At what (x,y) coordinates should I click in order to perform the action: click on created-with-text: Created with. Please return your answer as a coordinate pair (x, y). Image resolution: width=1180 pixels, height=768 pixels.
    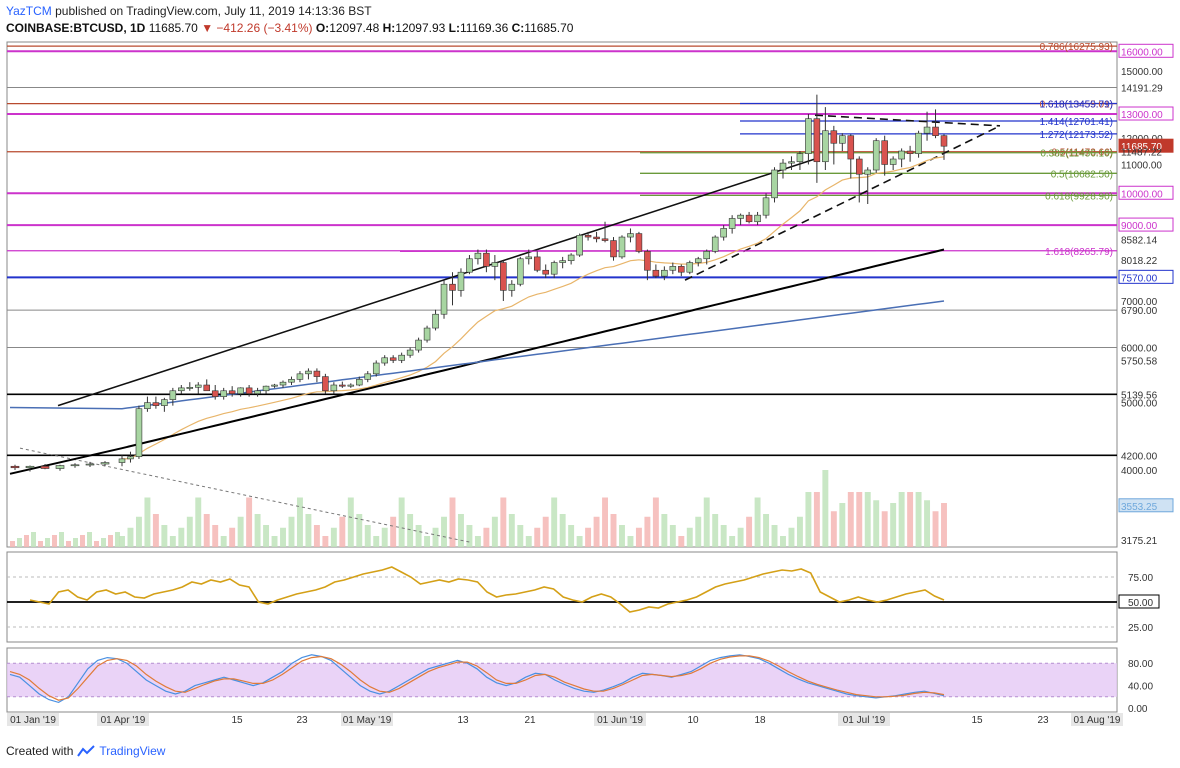
    Looking at the image, I should click on (40, 751).